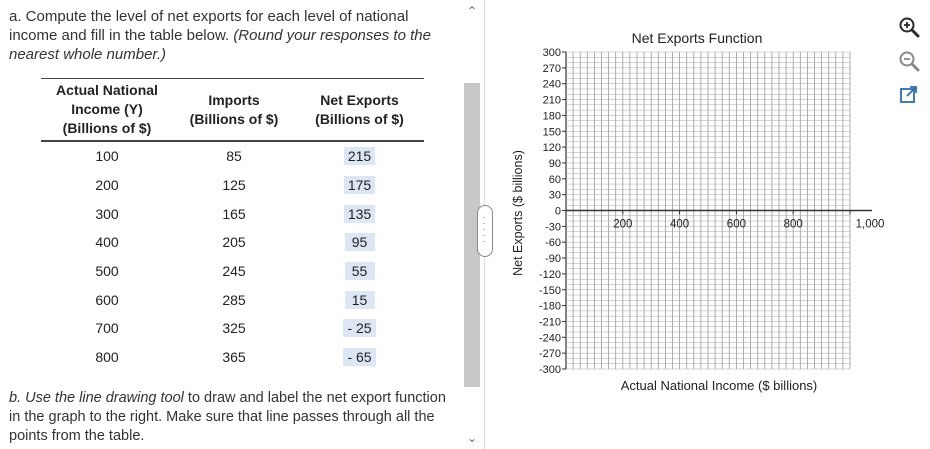  What do you see at coordinates (552, 132) in the screenshot?
I see `y-tick-label: 150` at bounding box center [552, 132].